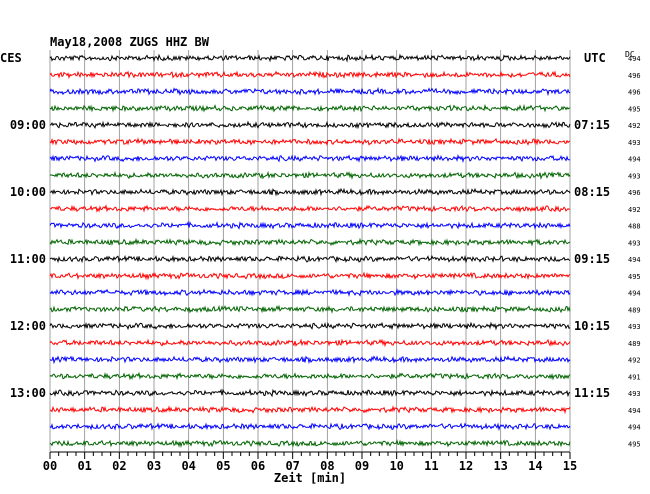 The width and height of the screenshot is (650, 494). I want to click on x-tick-label: 03, so click(154, 466).